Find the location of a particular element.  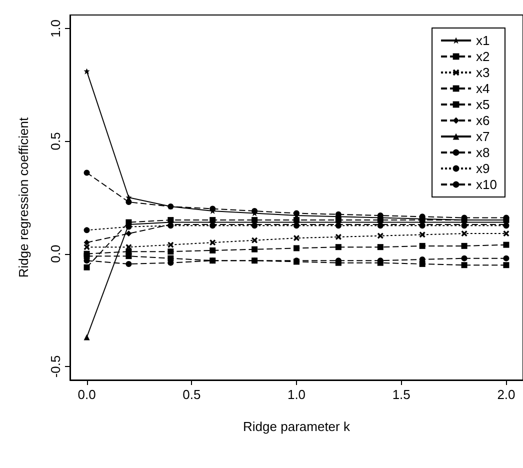

legend-label: x9 is located at coordinates (483, 168).